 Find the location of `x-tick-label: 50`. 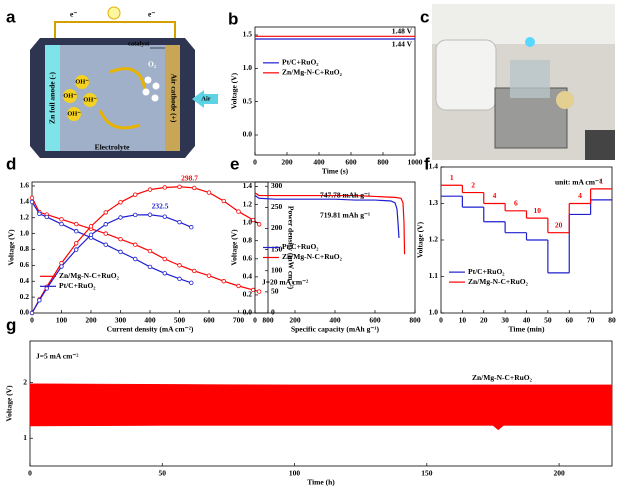

x-tick-label: 50 is located at coordinates (163, 473).